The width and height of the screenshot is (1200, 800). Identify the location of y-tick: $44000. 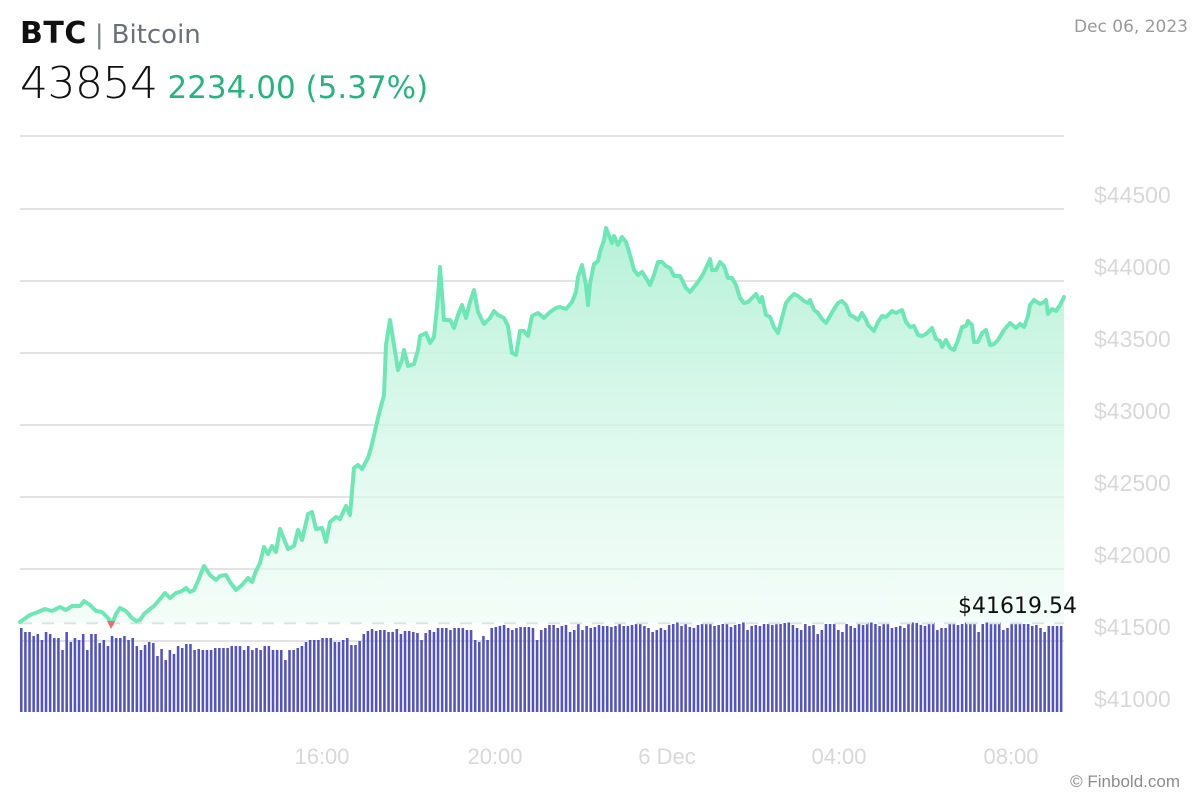
(1132, 267).